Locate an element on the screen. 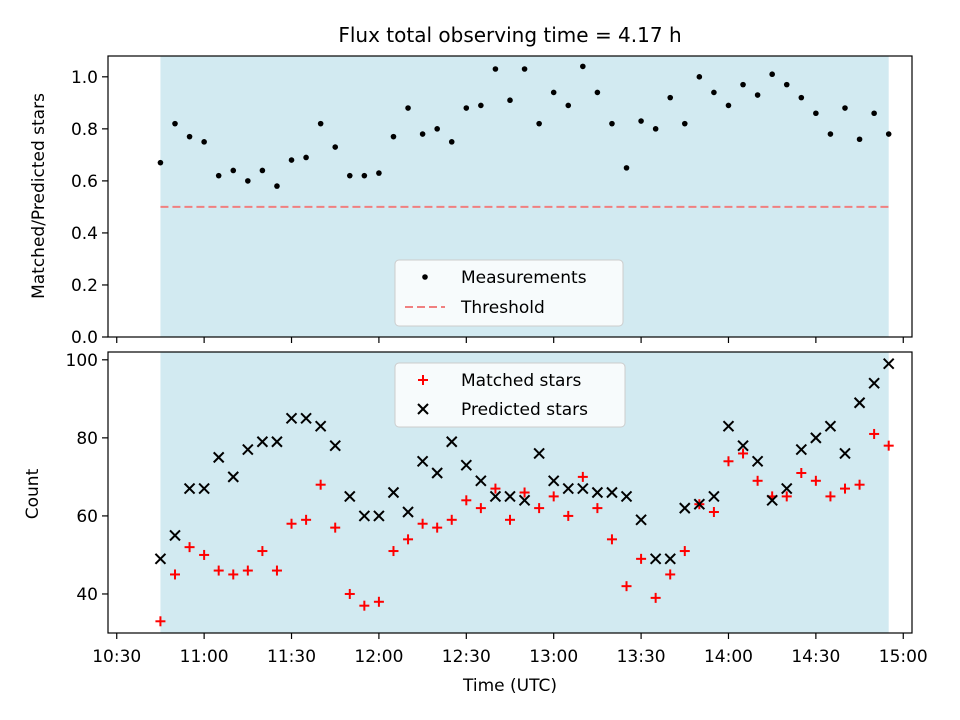 Image resolution: width=960 pixels, height=720 pixels. x-tick-label: 13:30 is located at coordinates (641, 657).